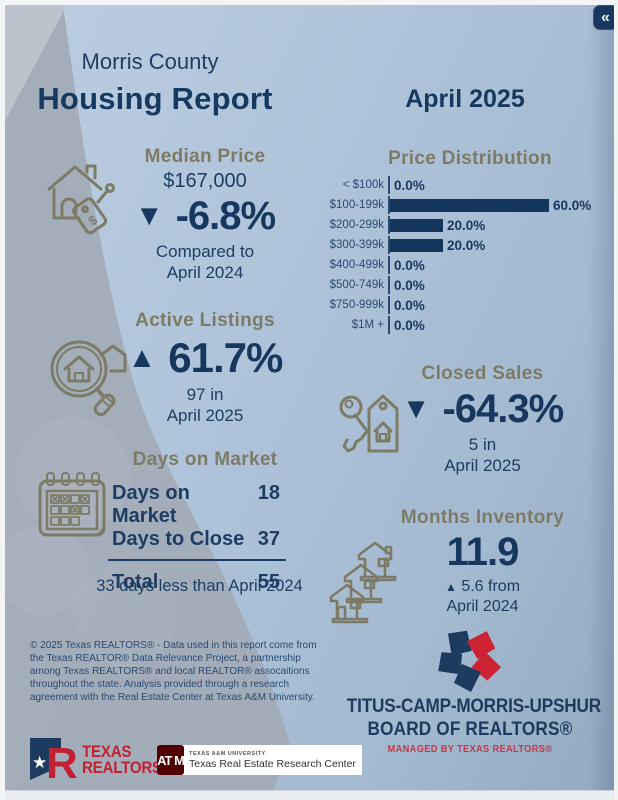  What do you see at coordinates (356, 225) in the screenshot?
I see `chart-category-label: $200-299k` at bounding box center [356, 225].